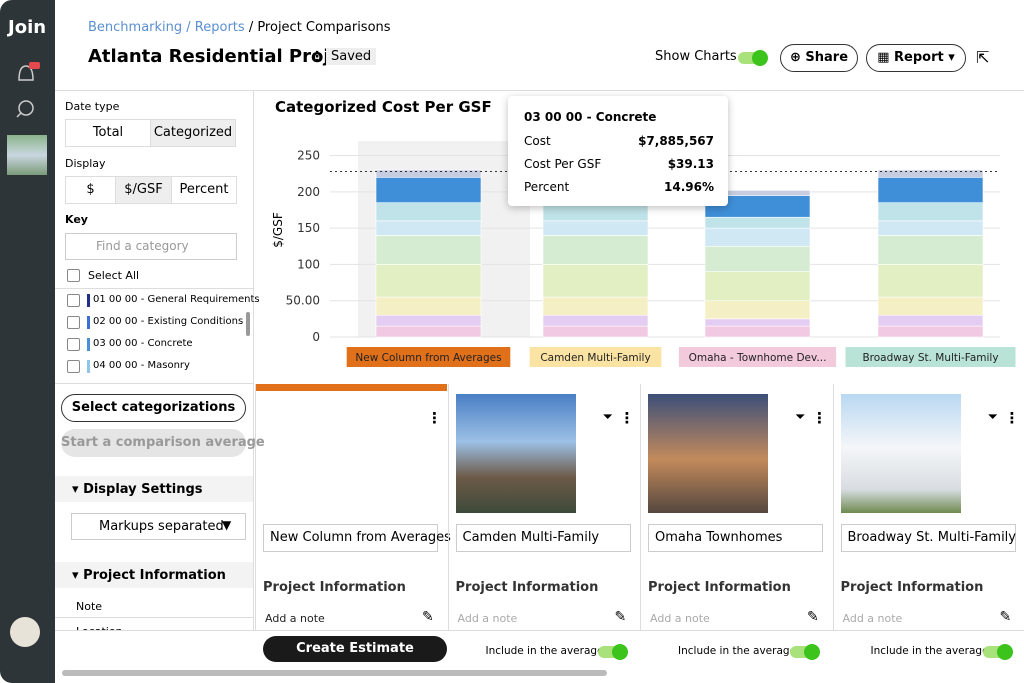 The width and height of the screenshot is (1024, 683). What do you see at coordinates (153, 408) in the screenshot?
I see `select-categorizations-button: Select categorizations` at bounding box center [153, 408].